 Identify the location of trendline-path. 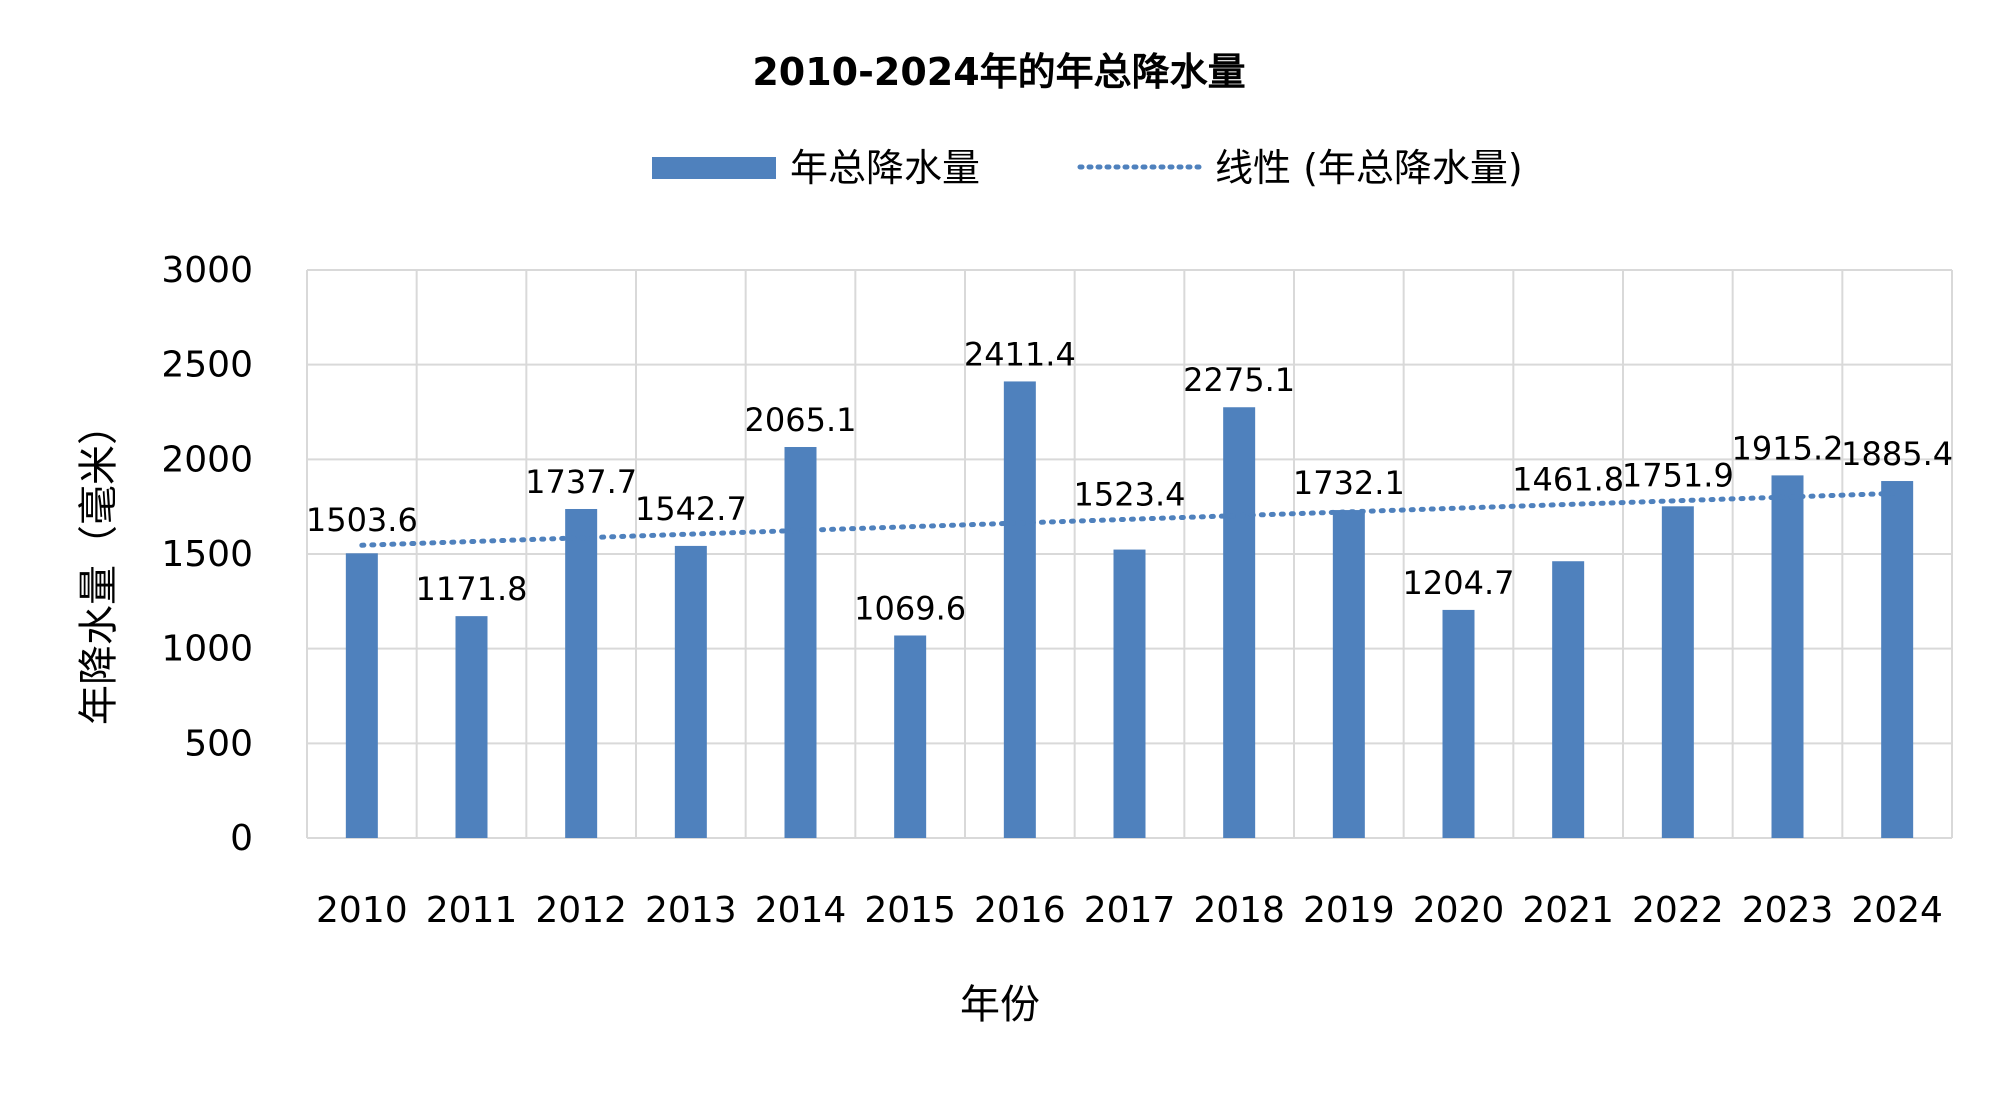
(1129, 519).